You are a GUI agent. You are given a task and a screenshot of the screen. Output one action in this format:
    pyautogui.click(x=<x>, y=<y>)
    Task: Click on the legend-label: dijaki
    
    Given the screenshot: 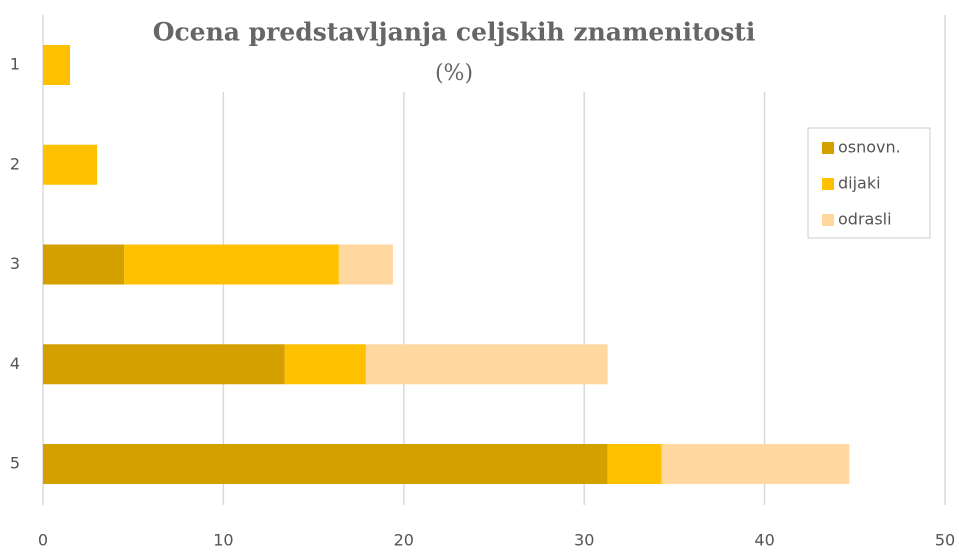 What is the action you would take?
    pyautogui.click(x=859, y=183)
    